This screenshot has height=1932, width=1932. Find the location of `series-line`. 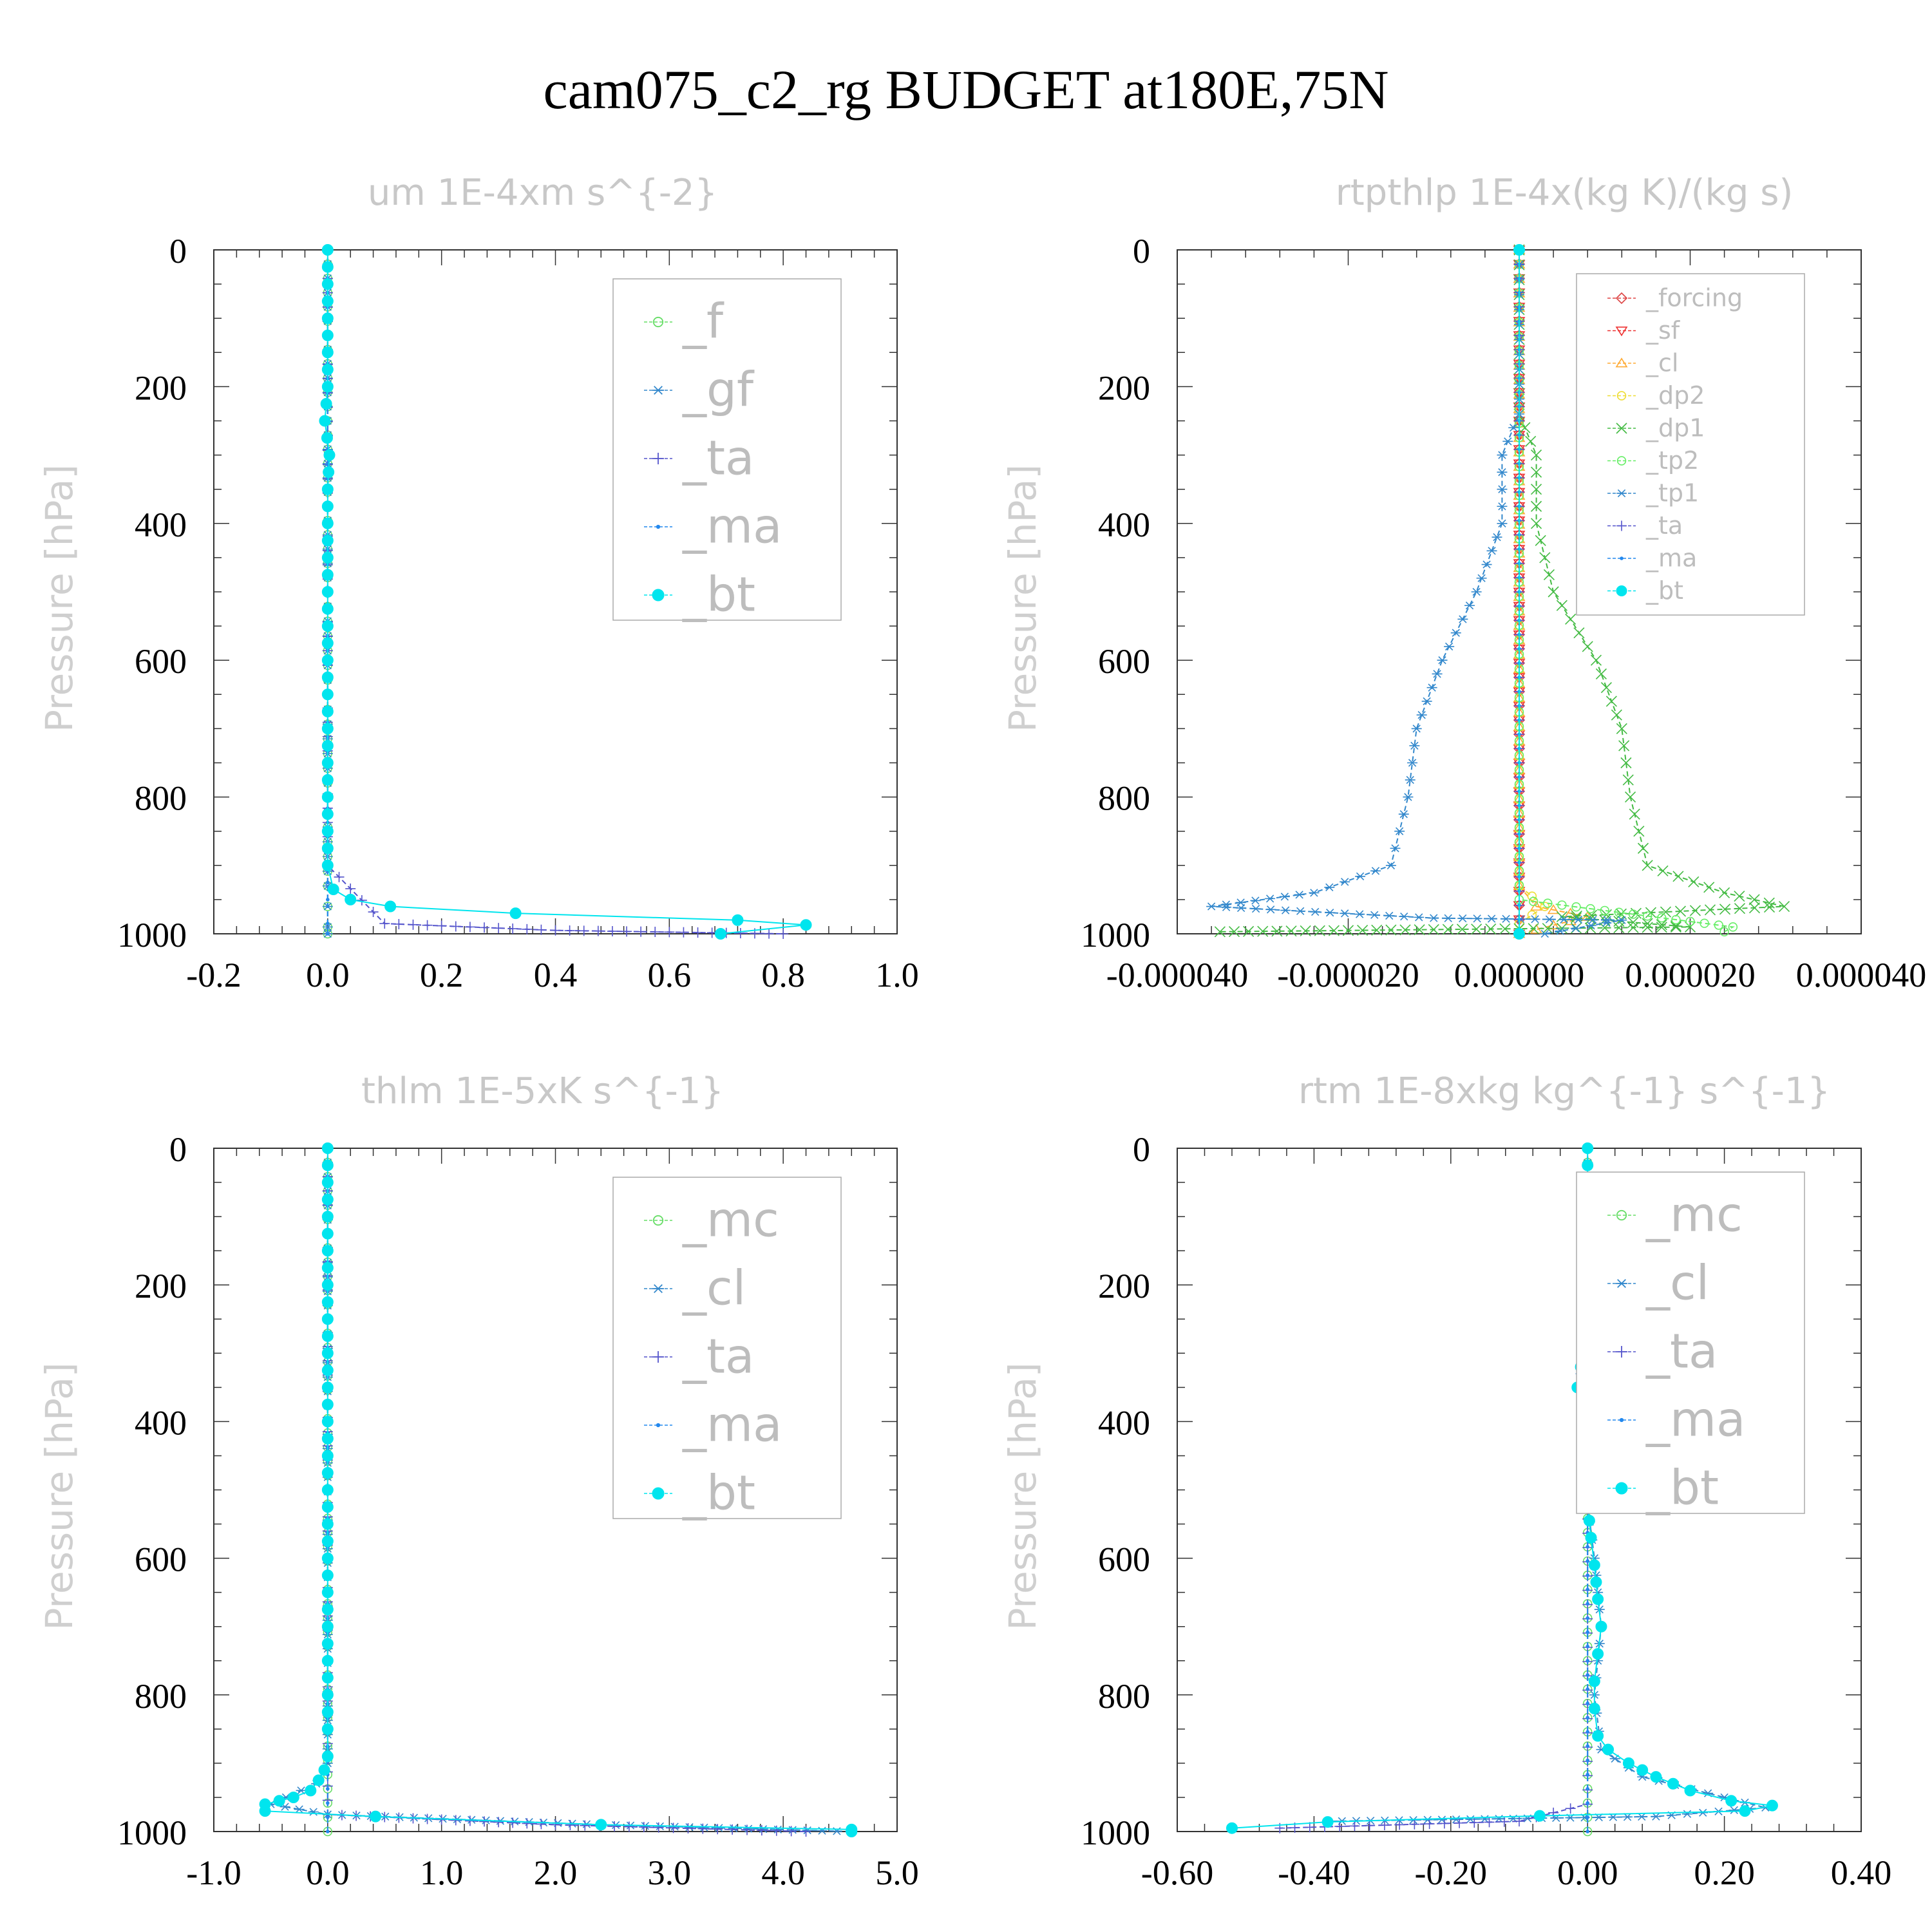

series-line is located at coordinates (1628, 591).